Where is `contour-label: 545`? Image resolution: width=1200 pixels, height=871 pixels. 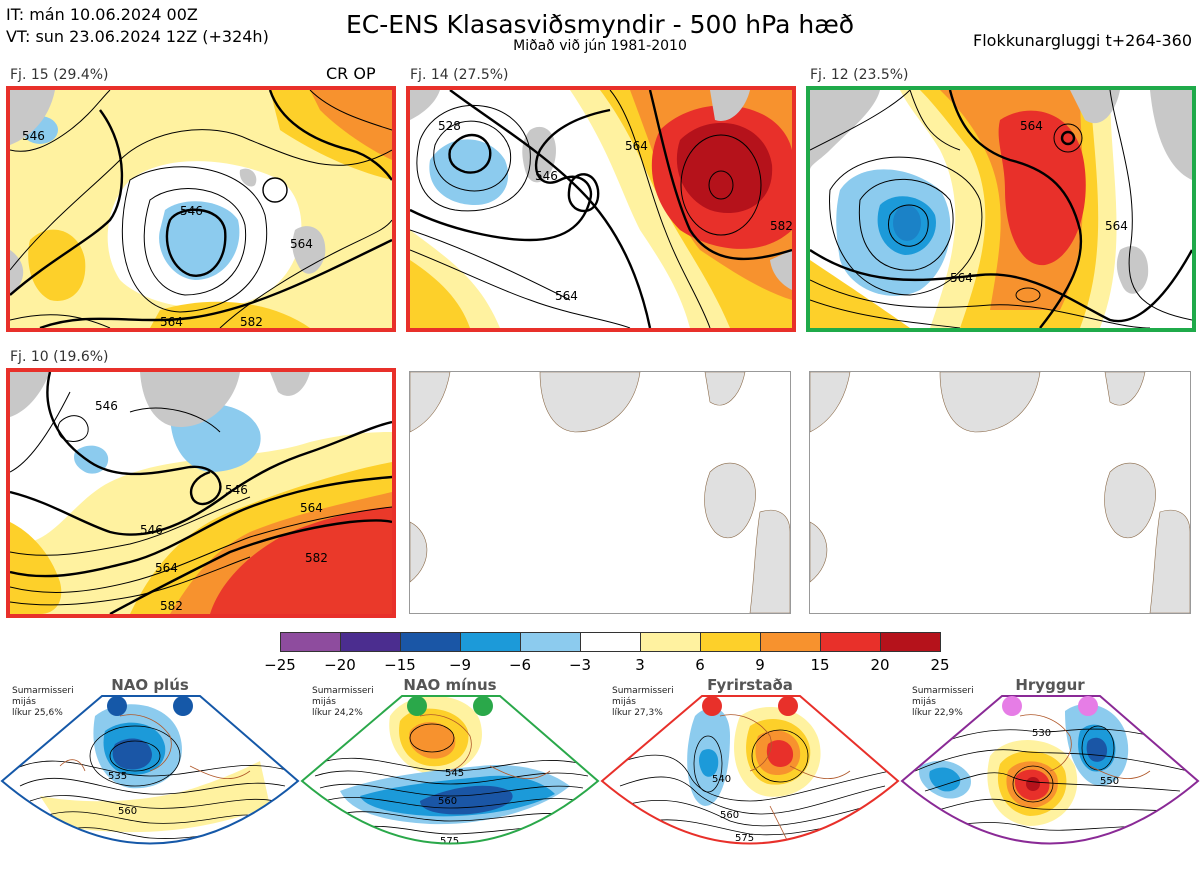
contour-label: 545 is located at coordinates (454, 773).